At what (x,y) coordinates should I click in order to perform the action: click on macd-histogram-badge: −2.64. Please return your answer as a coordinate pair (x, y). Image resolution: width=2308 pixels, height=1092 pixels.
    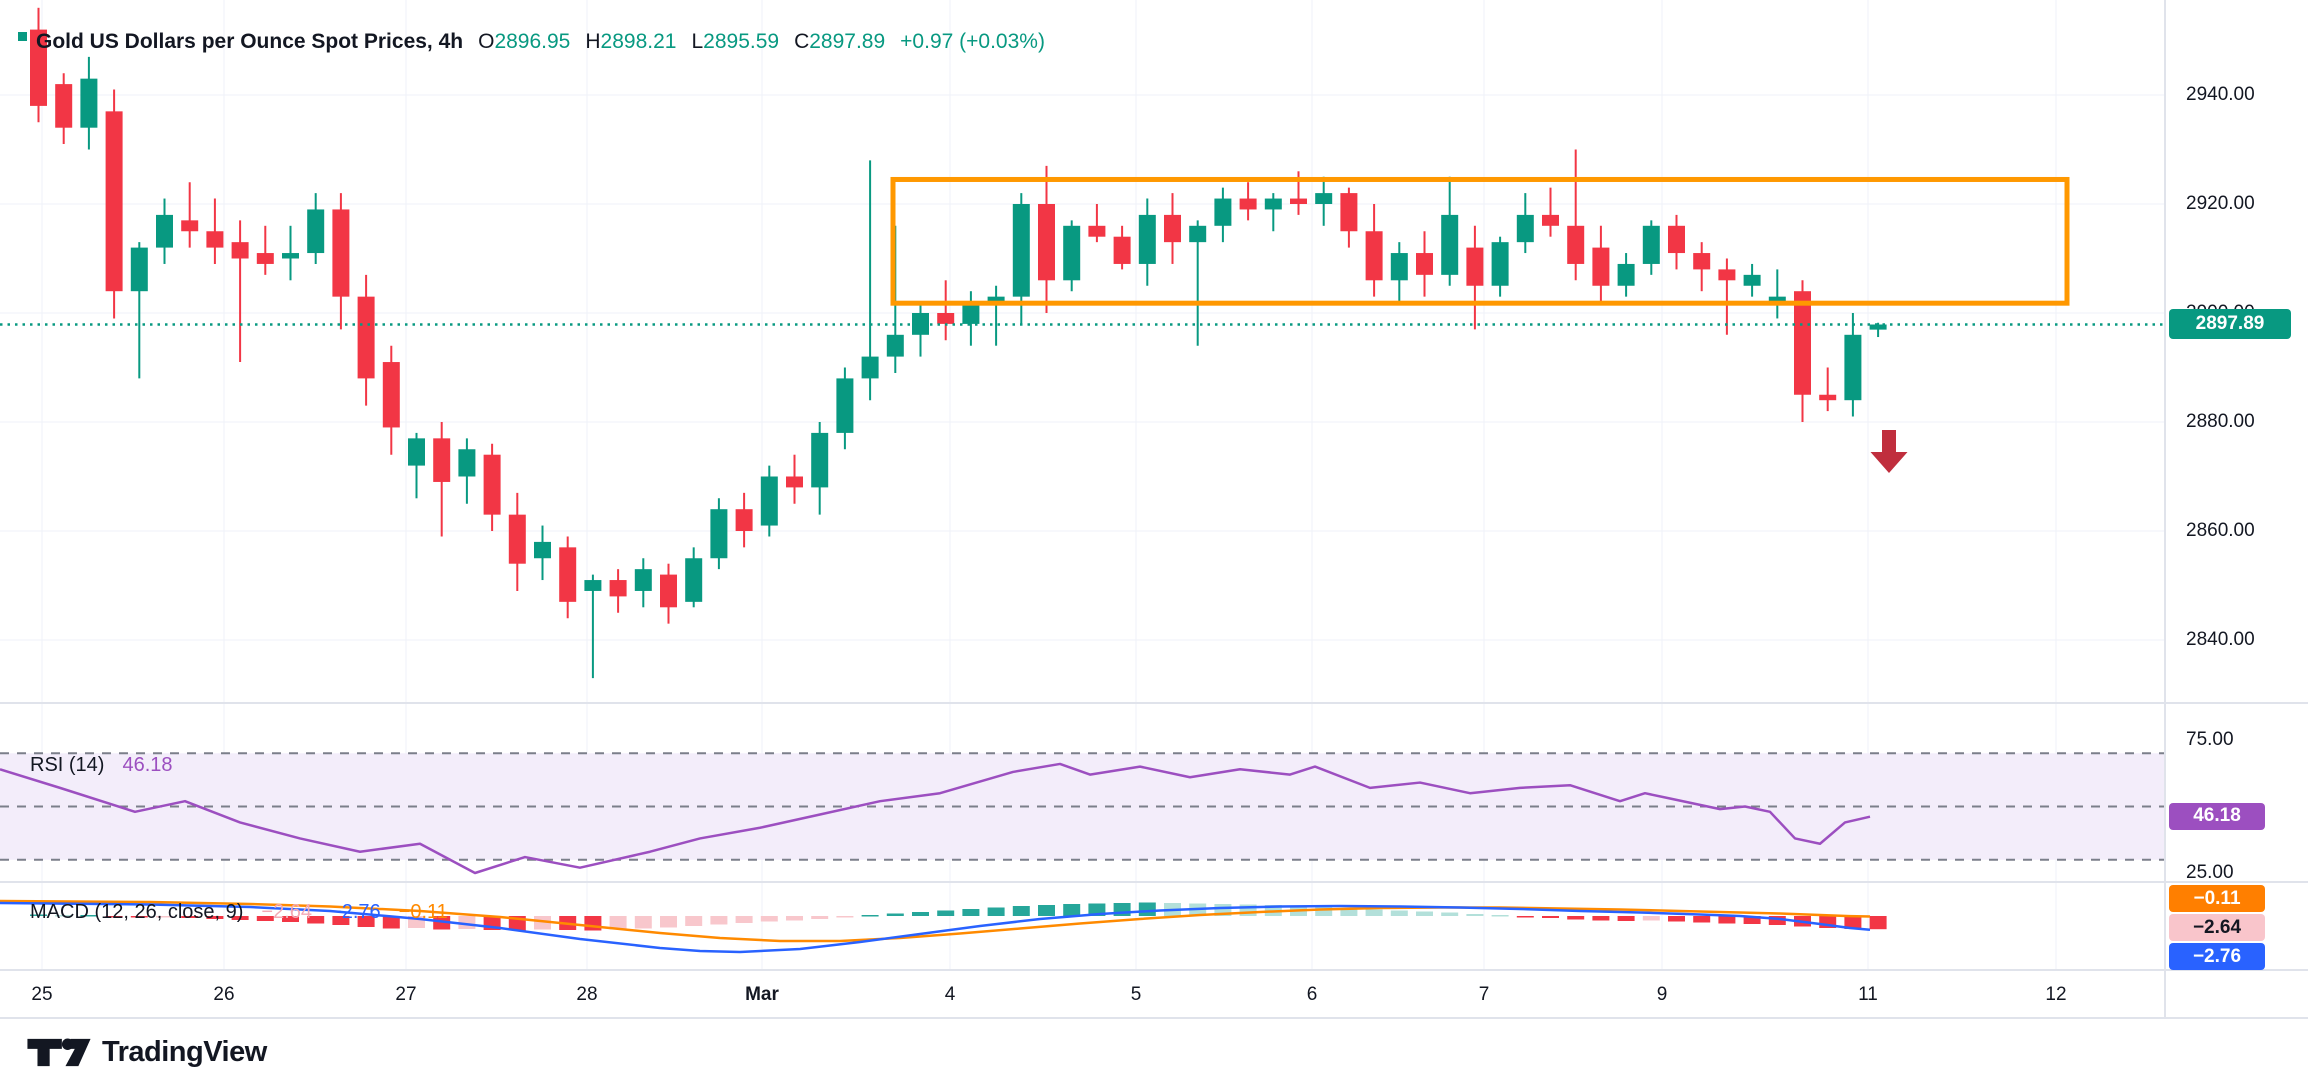
    Looking at the image, I should click on (2217, 927).